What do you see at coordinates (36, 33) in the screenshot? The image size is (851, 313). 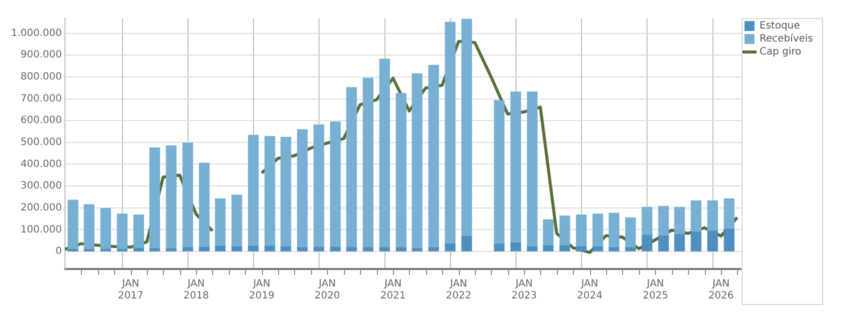 I see `y-tick-label: 1.000.000` at bounding box center [36, 33].